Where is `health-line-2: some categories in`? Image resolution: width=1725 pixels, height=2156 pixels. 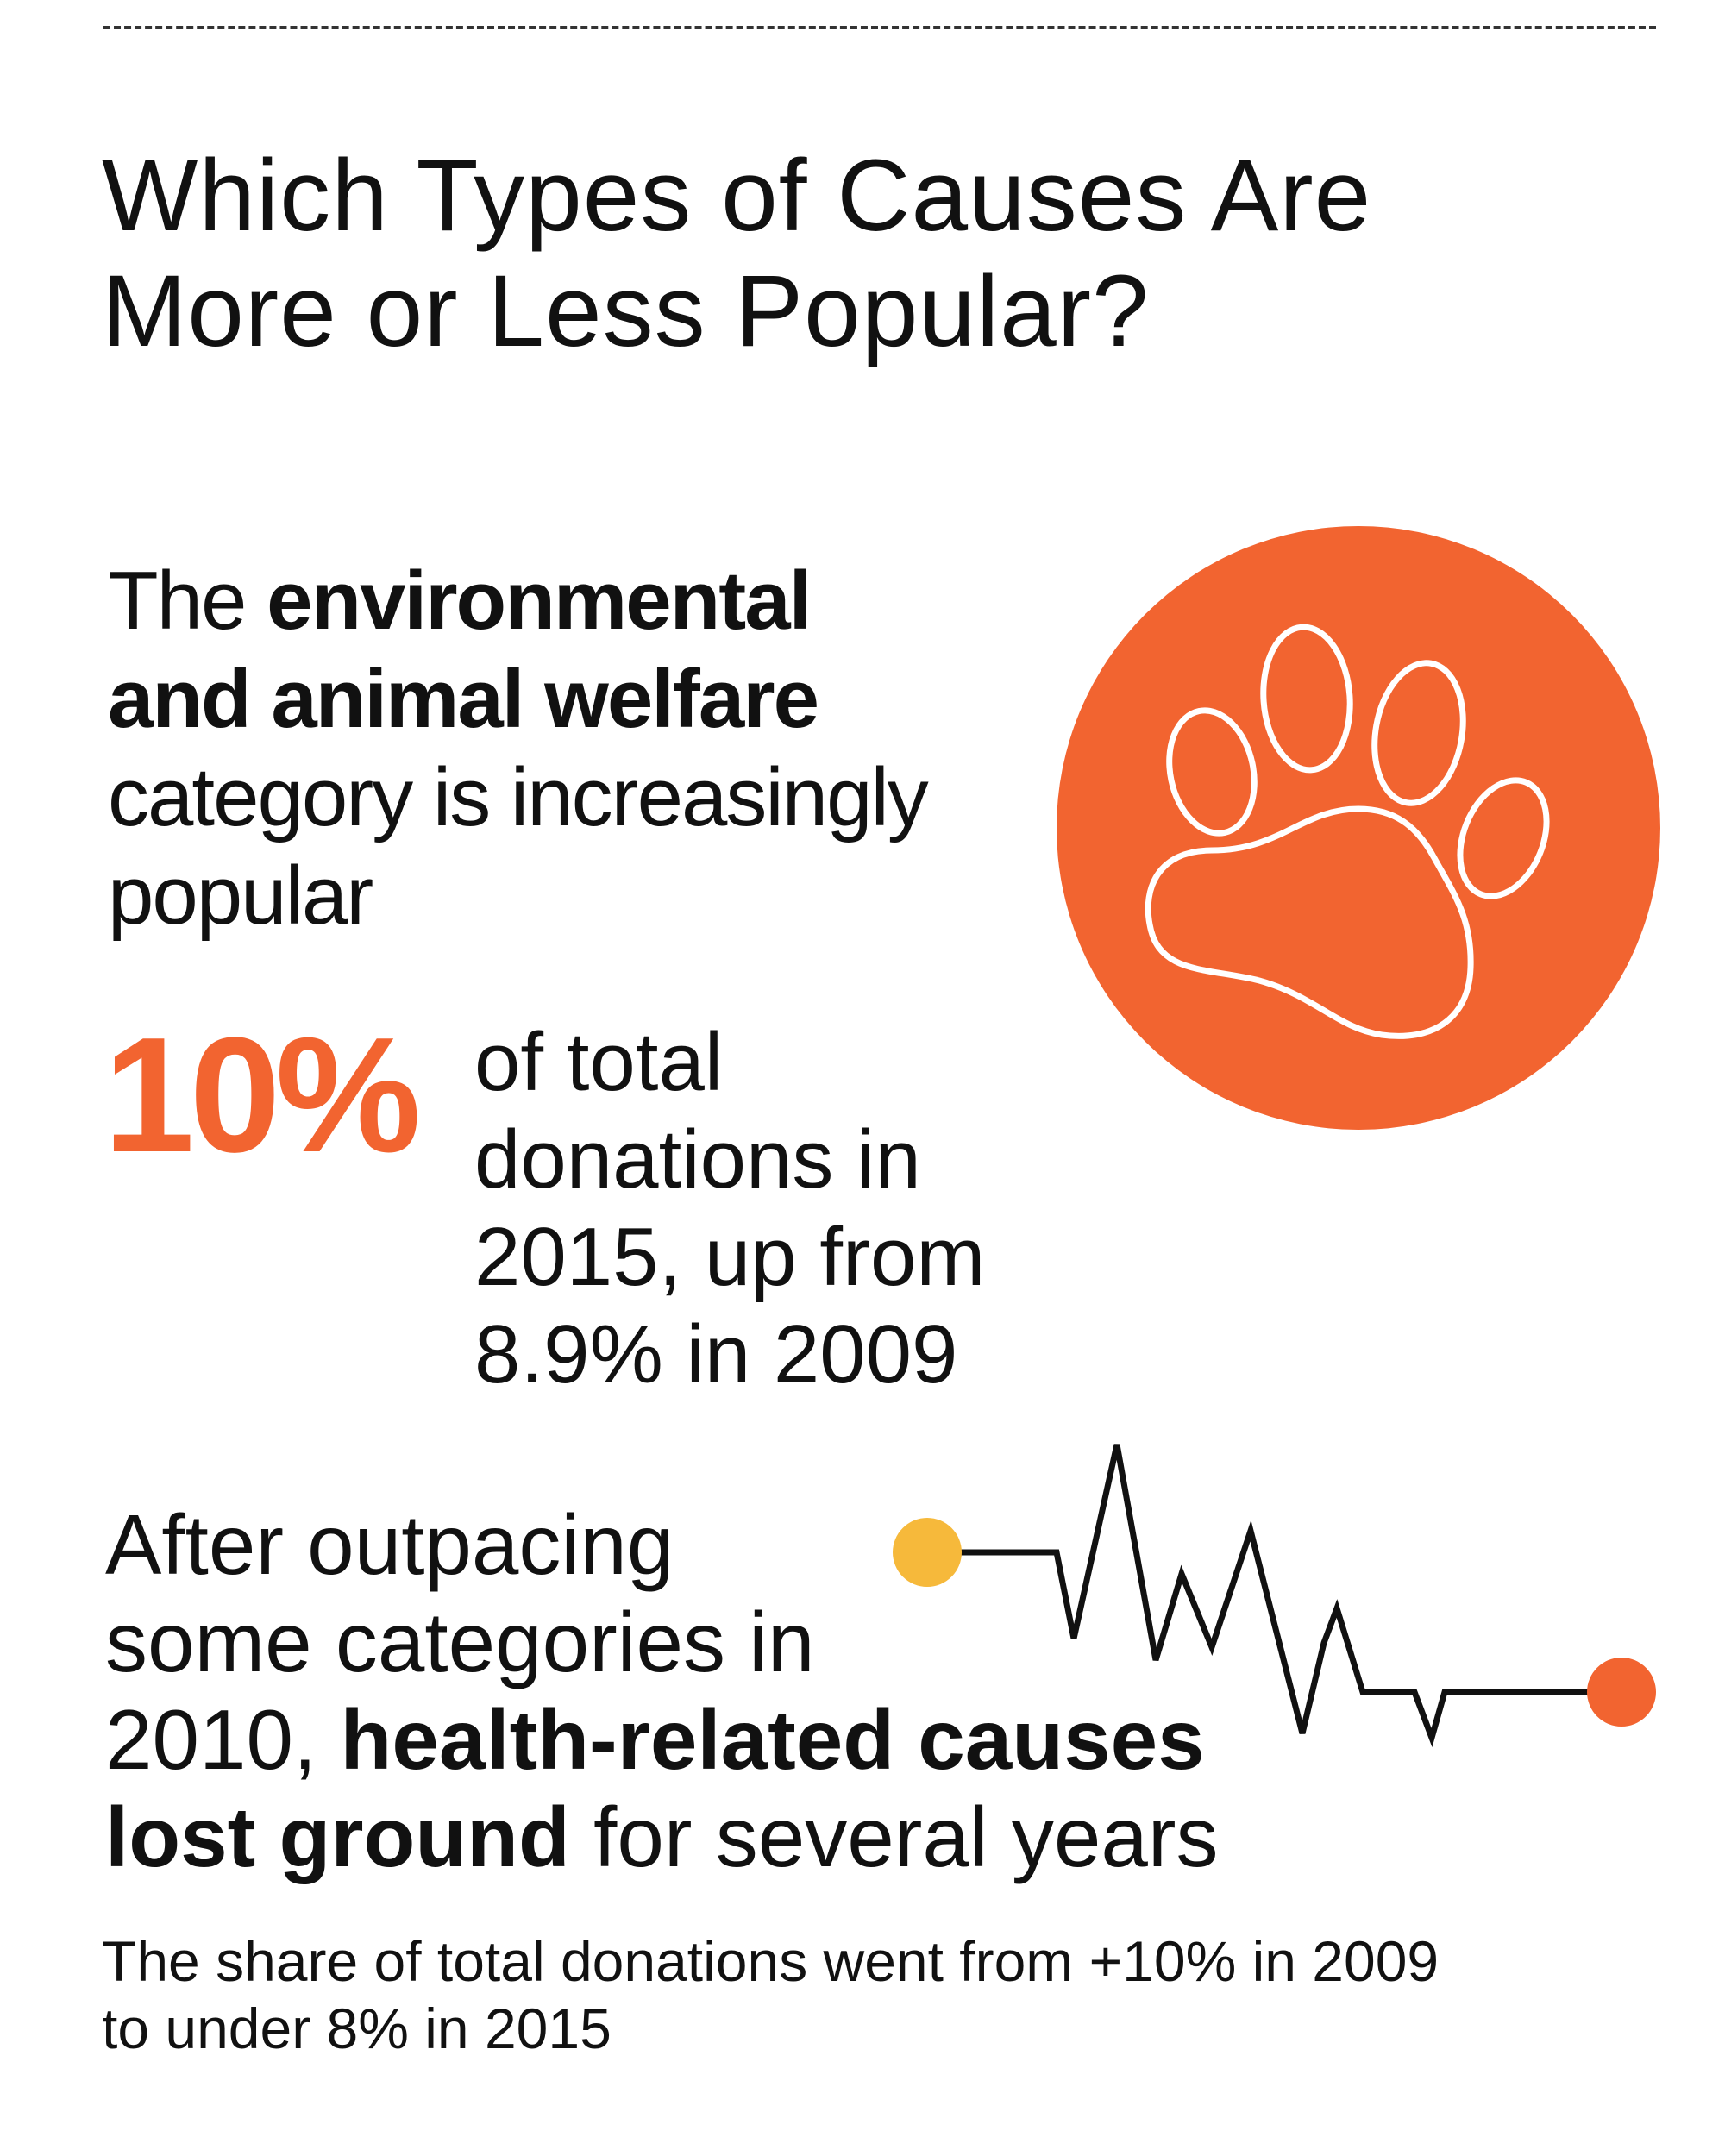
health-line-2: some categories in is located at coordinates (460, 1642).